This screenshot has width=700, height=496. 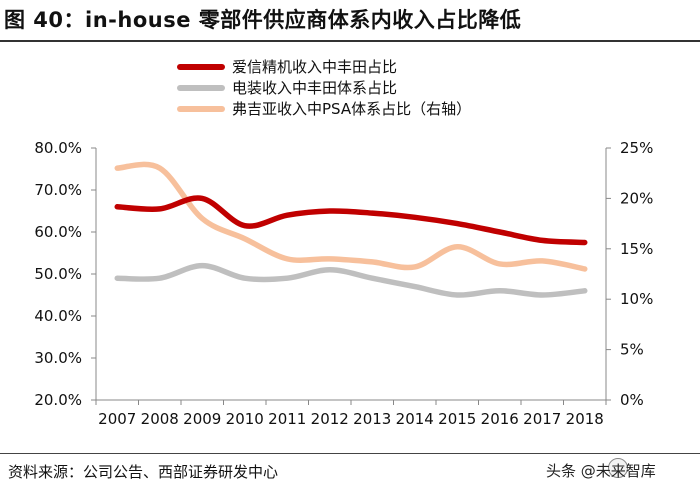 I want to click on x-tick-label: 2010, so click(x=245, y=419).